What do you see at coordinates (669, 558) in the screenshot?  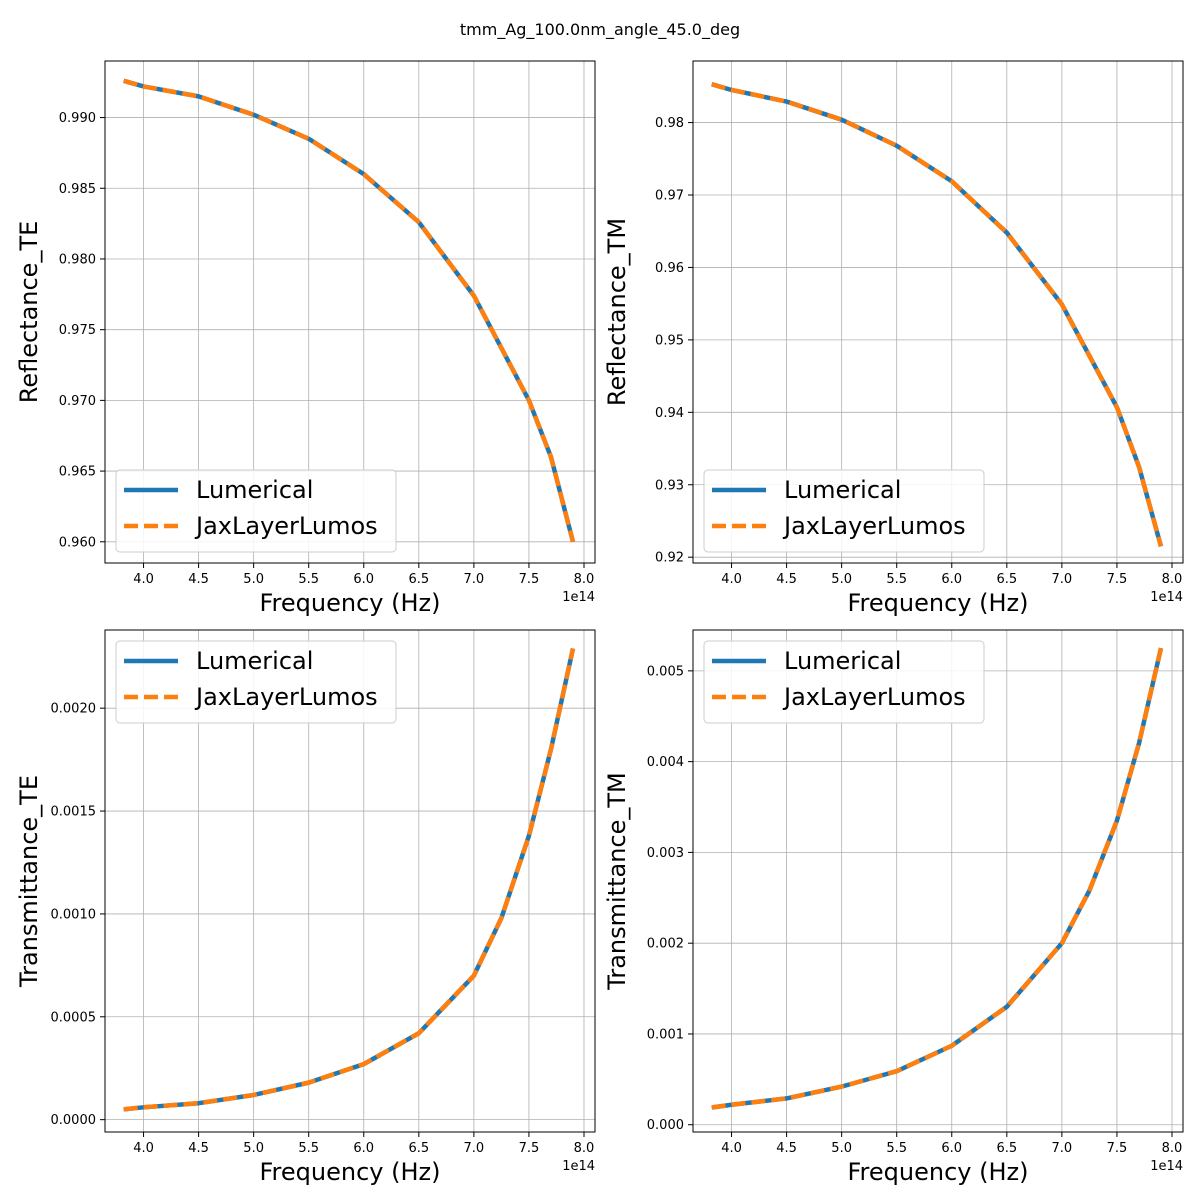 I see `y-tick-label: 0.92` at bounding box center [669, 558].